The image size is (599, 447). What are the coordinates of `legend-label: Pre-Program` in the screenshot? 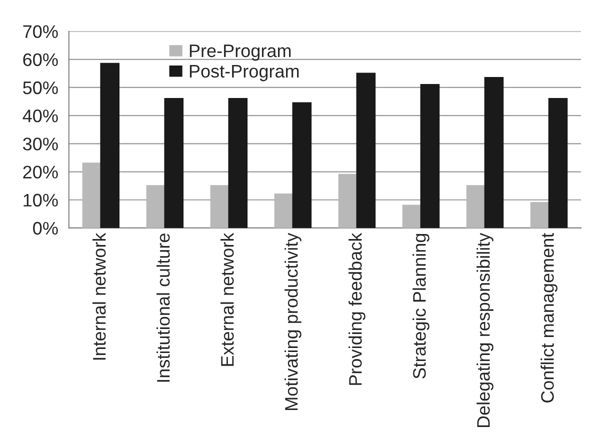 It's located at (240, 52).